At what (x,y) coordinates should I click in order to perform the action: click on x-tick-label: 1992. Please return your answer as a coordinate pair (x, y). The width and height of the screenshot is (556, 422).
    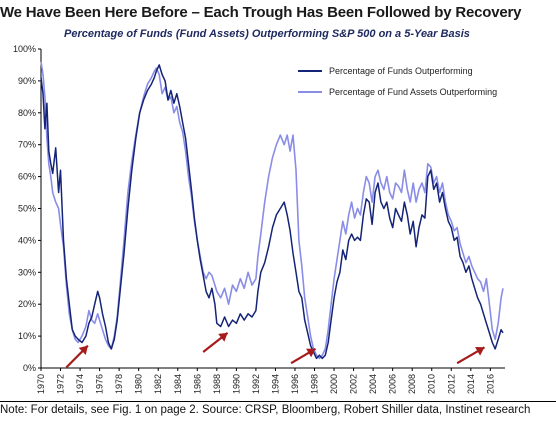
    Looking at the image, I should click on (256, 384).